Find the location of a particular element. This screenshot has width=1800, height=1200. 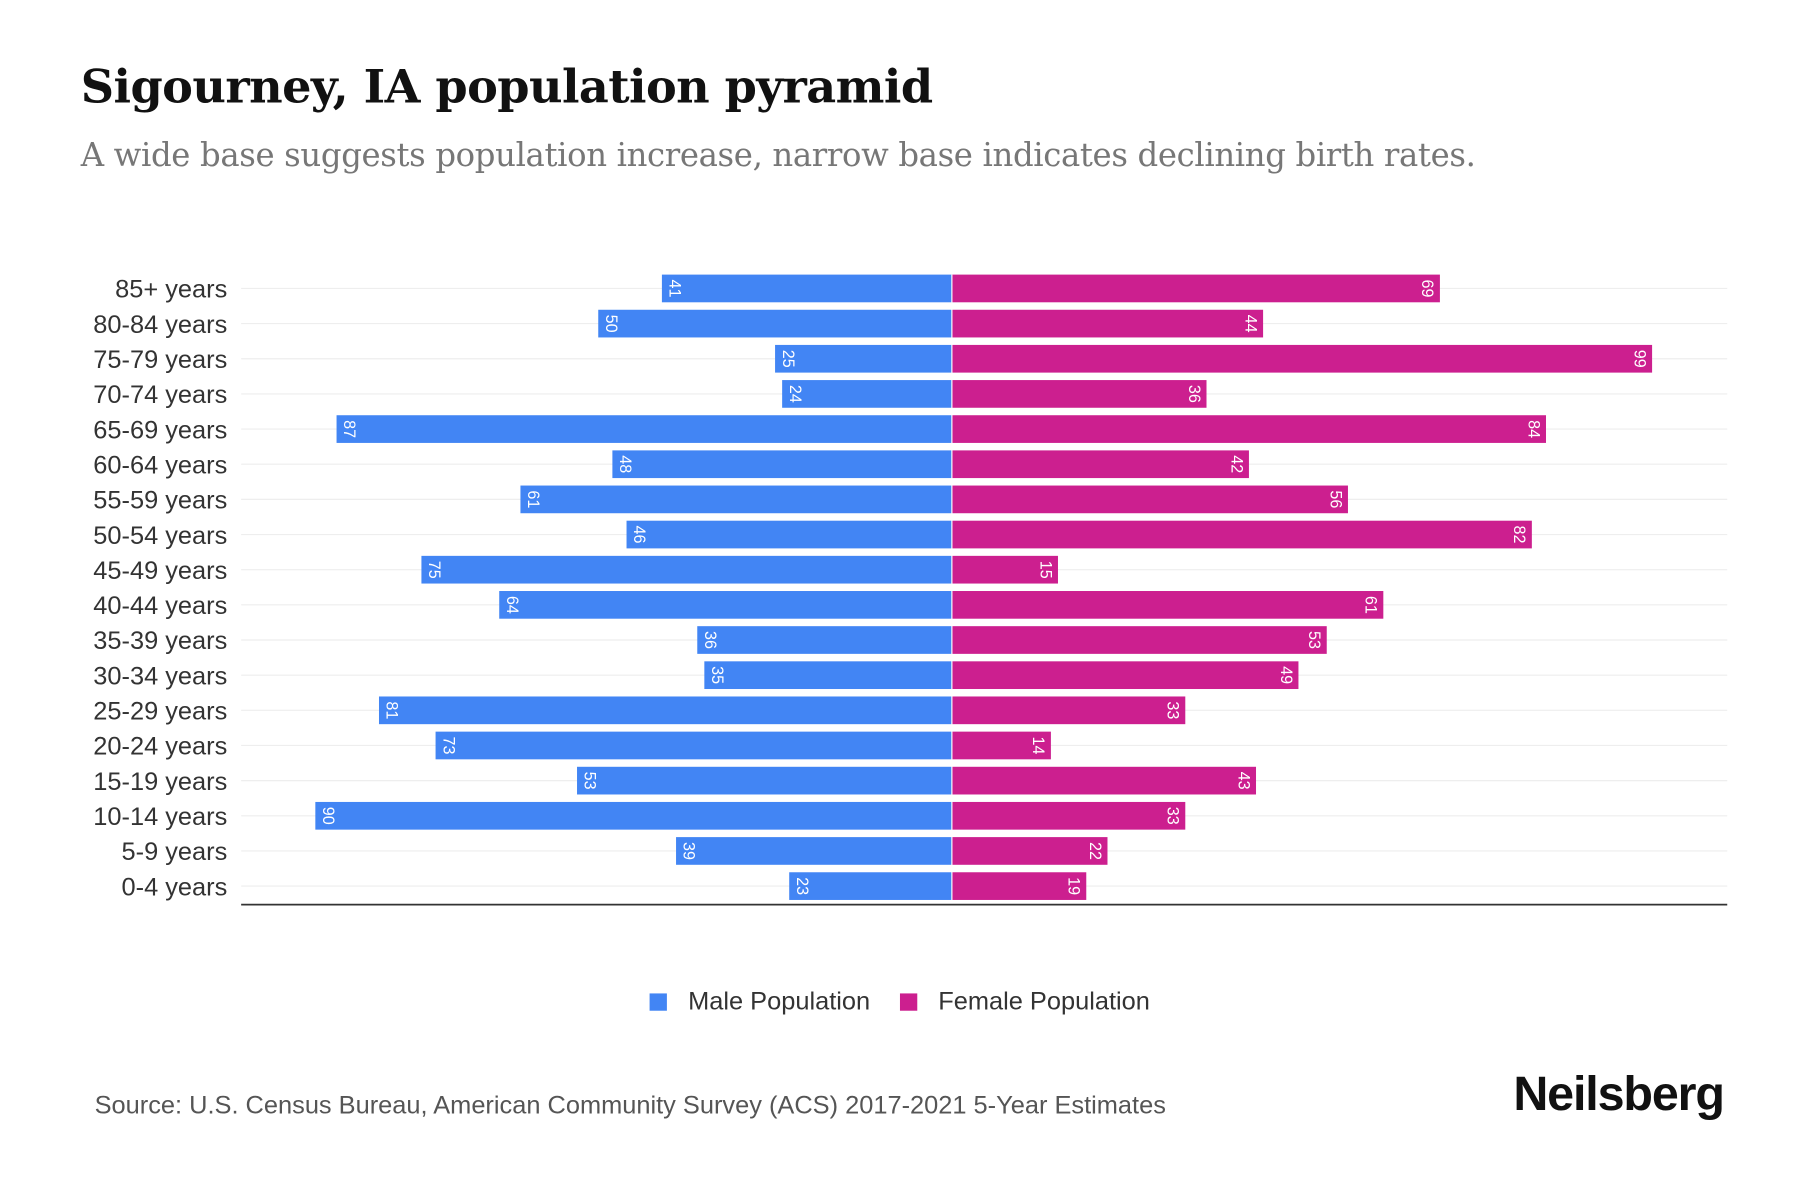

data-label-male: 73 is located at coordinates (448, 745).